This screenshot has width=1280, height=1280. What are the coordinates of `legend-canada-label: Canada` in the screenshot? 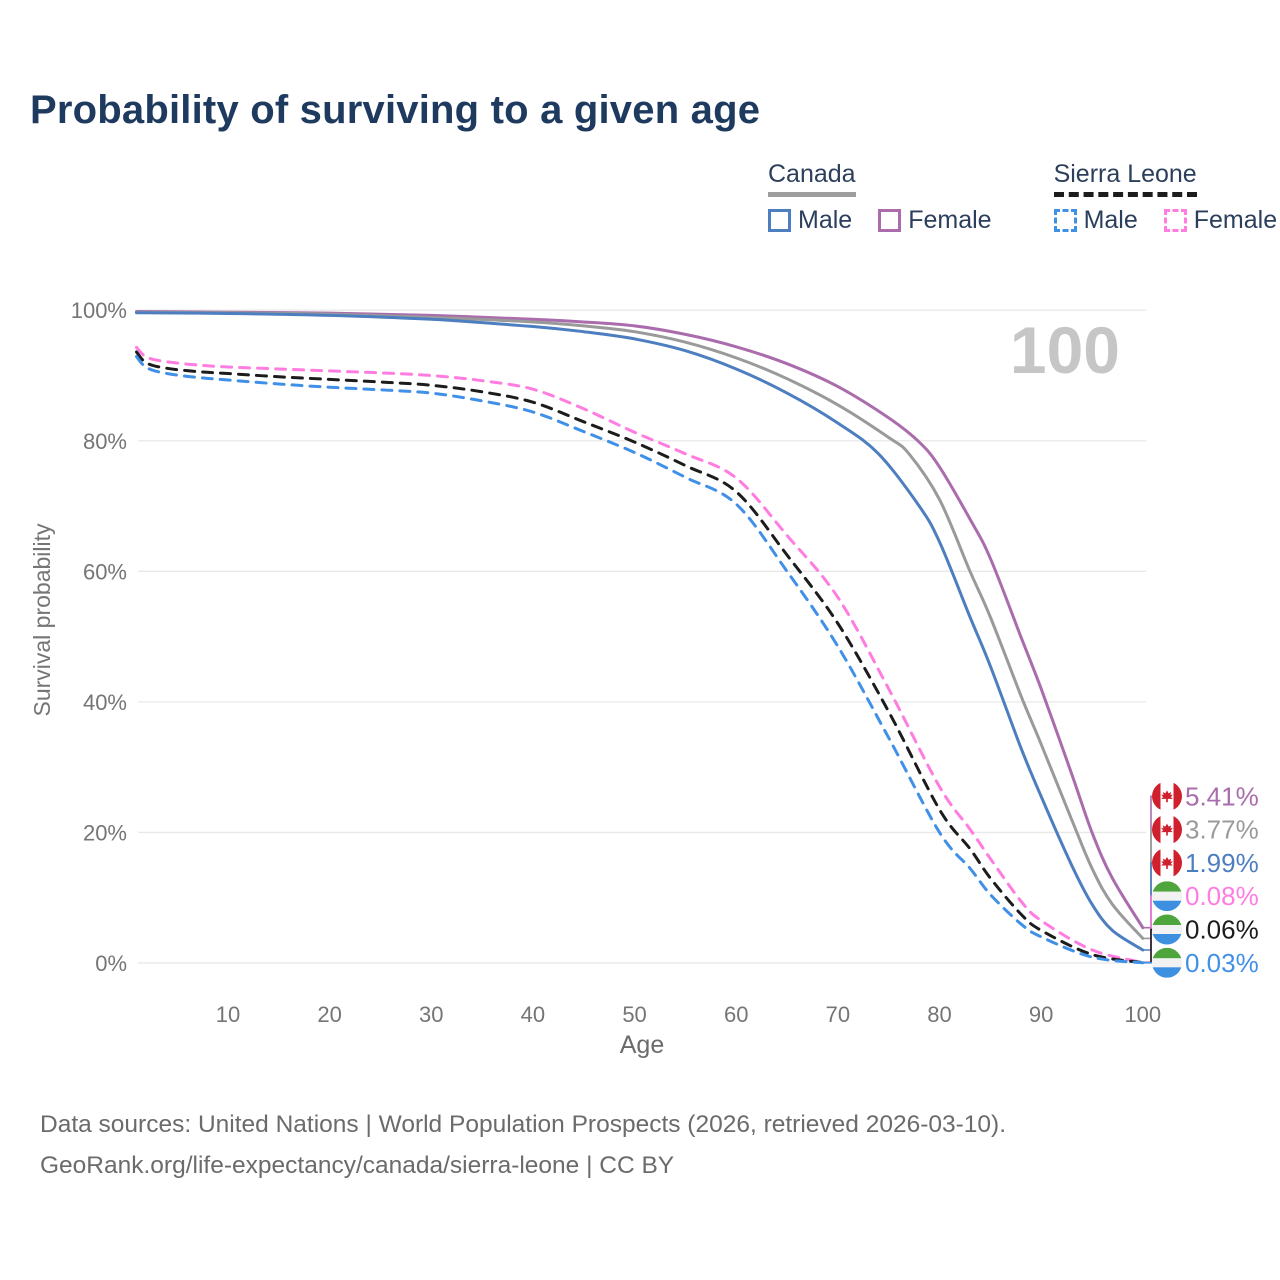 It's located at (812, 178).